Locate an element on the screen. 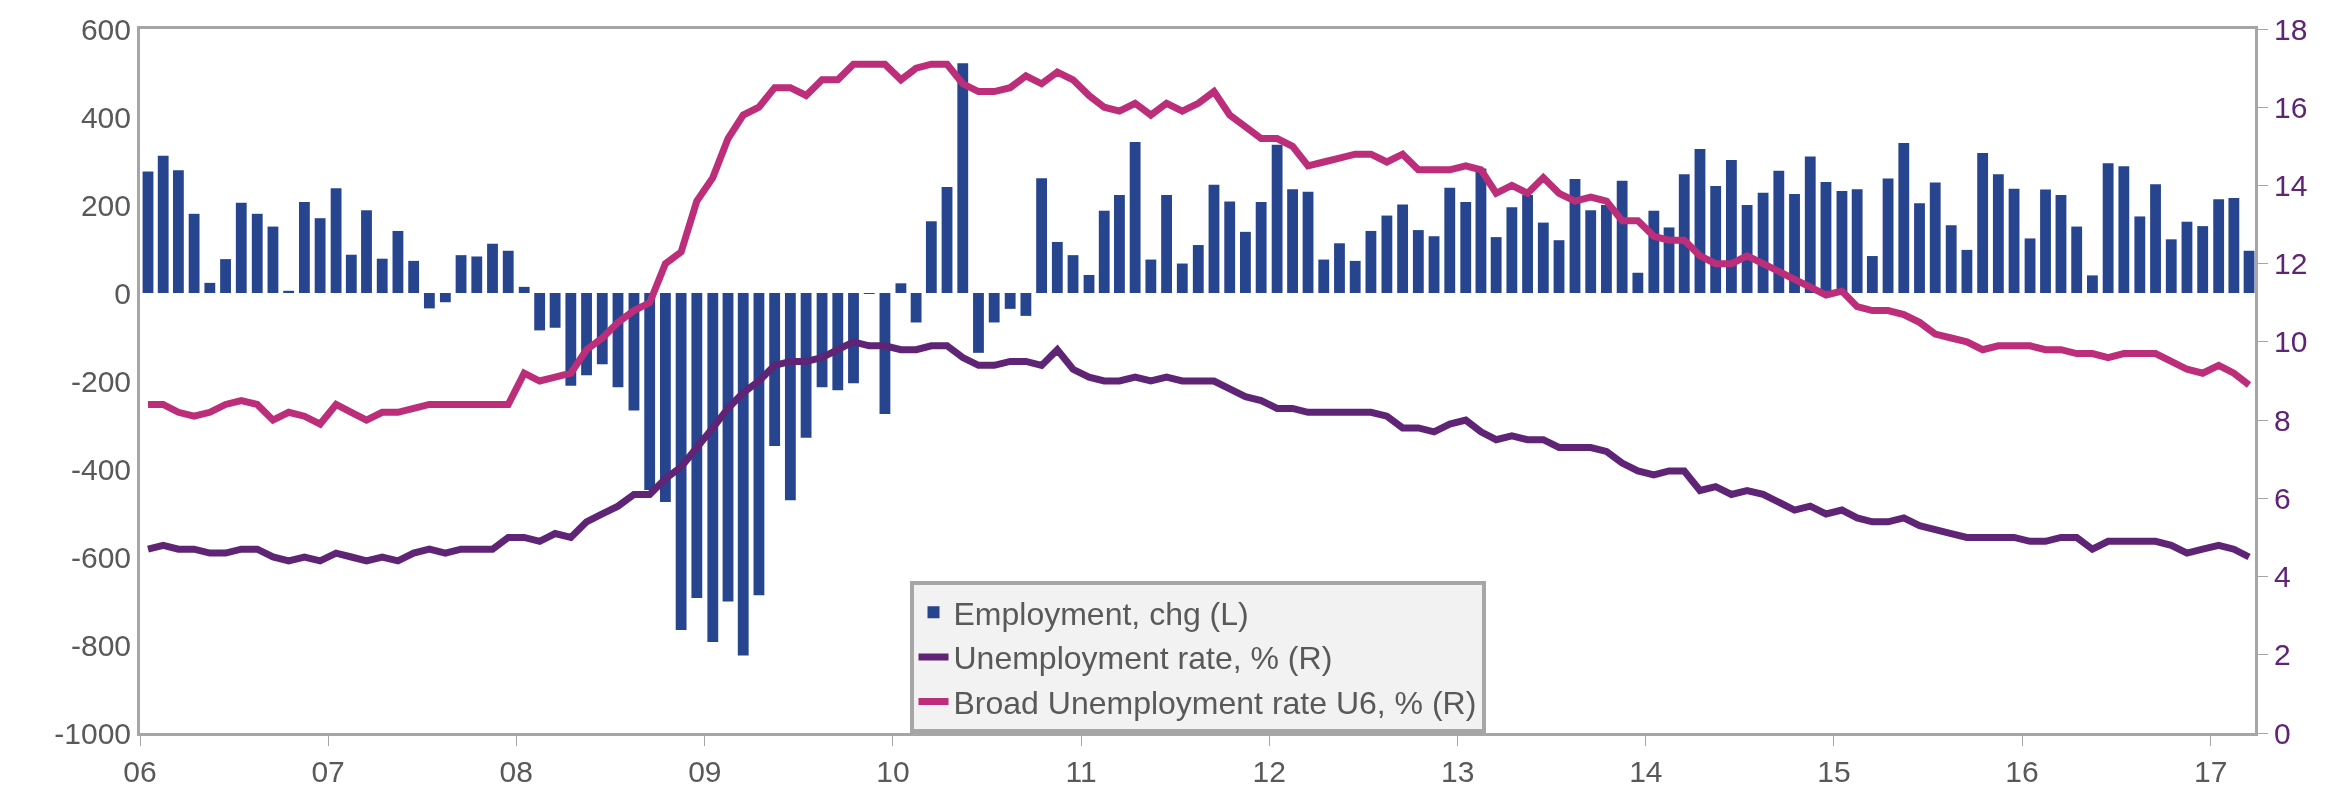 This screenshot has height=800, width=2351. y2-tick-label: 12 is located at coordinates (2291, 264).